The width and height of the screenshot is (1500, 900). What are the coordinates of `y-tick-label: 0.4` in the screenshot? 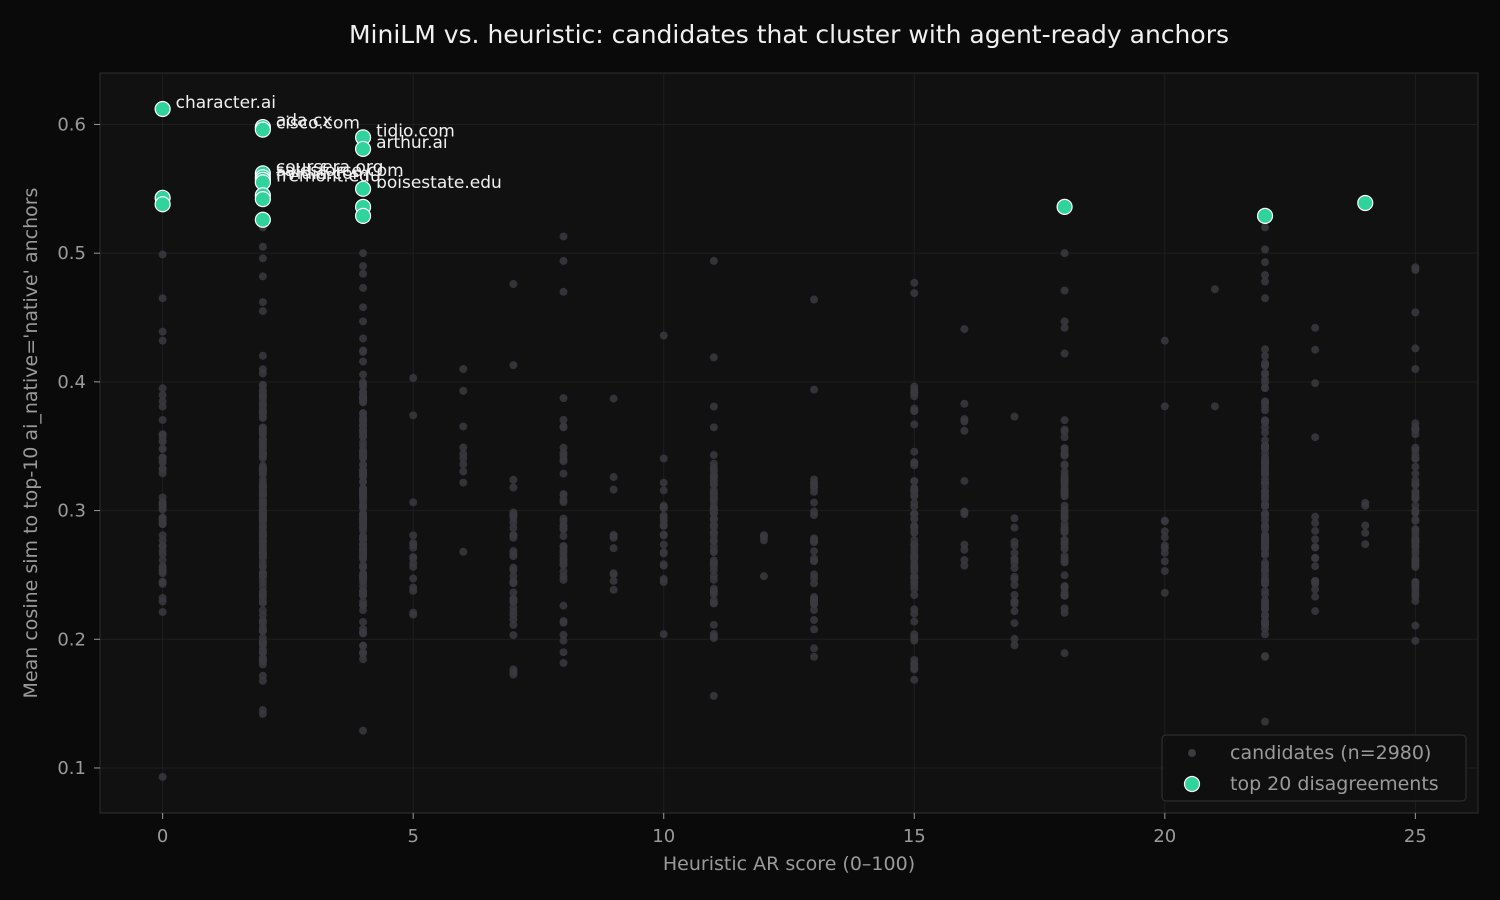 It's located at (71, 382).